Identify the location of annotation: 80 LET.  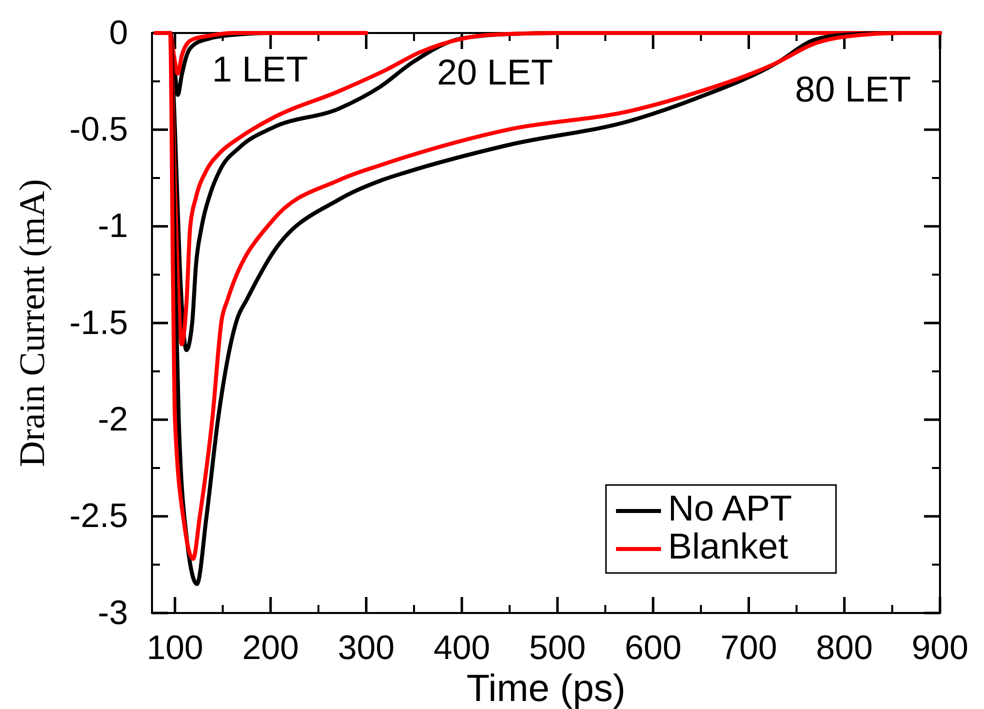
(853, 89).